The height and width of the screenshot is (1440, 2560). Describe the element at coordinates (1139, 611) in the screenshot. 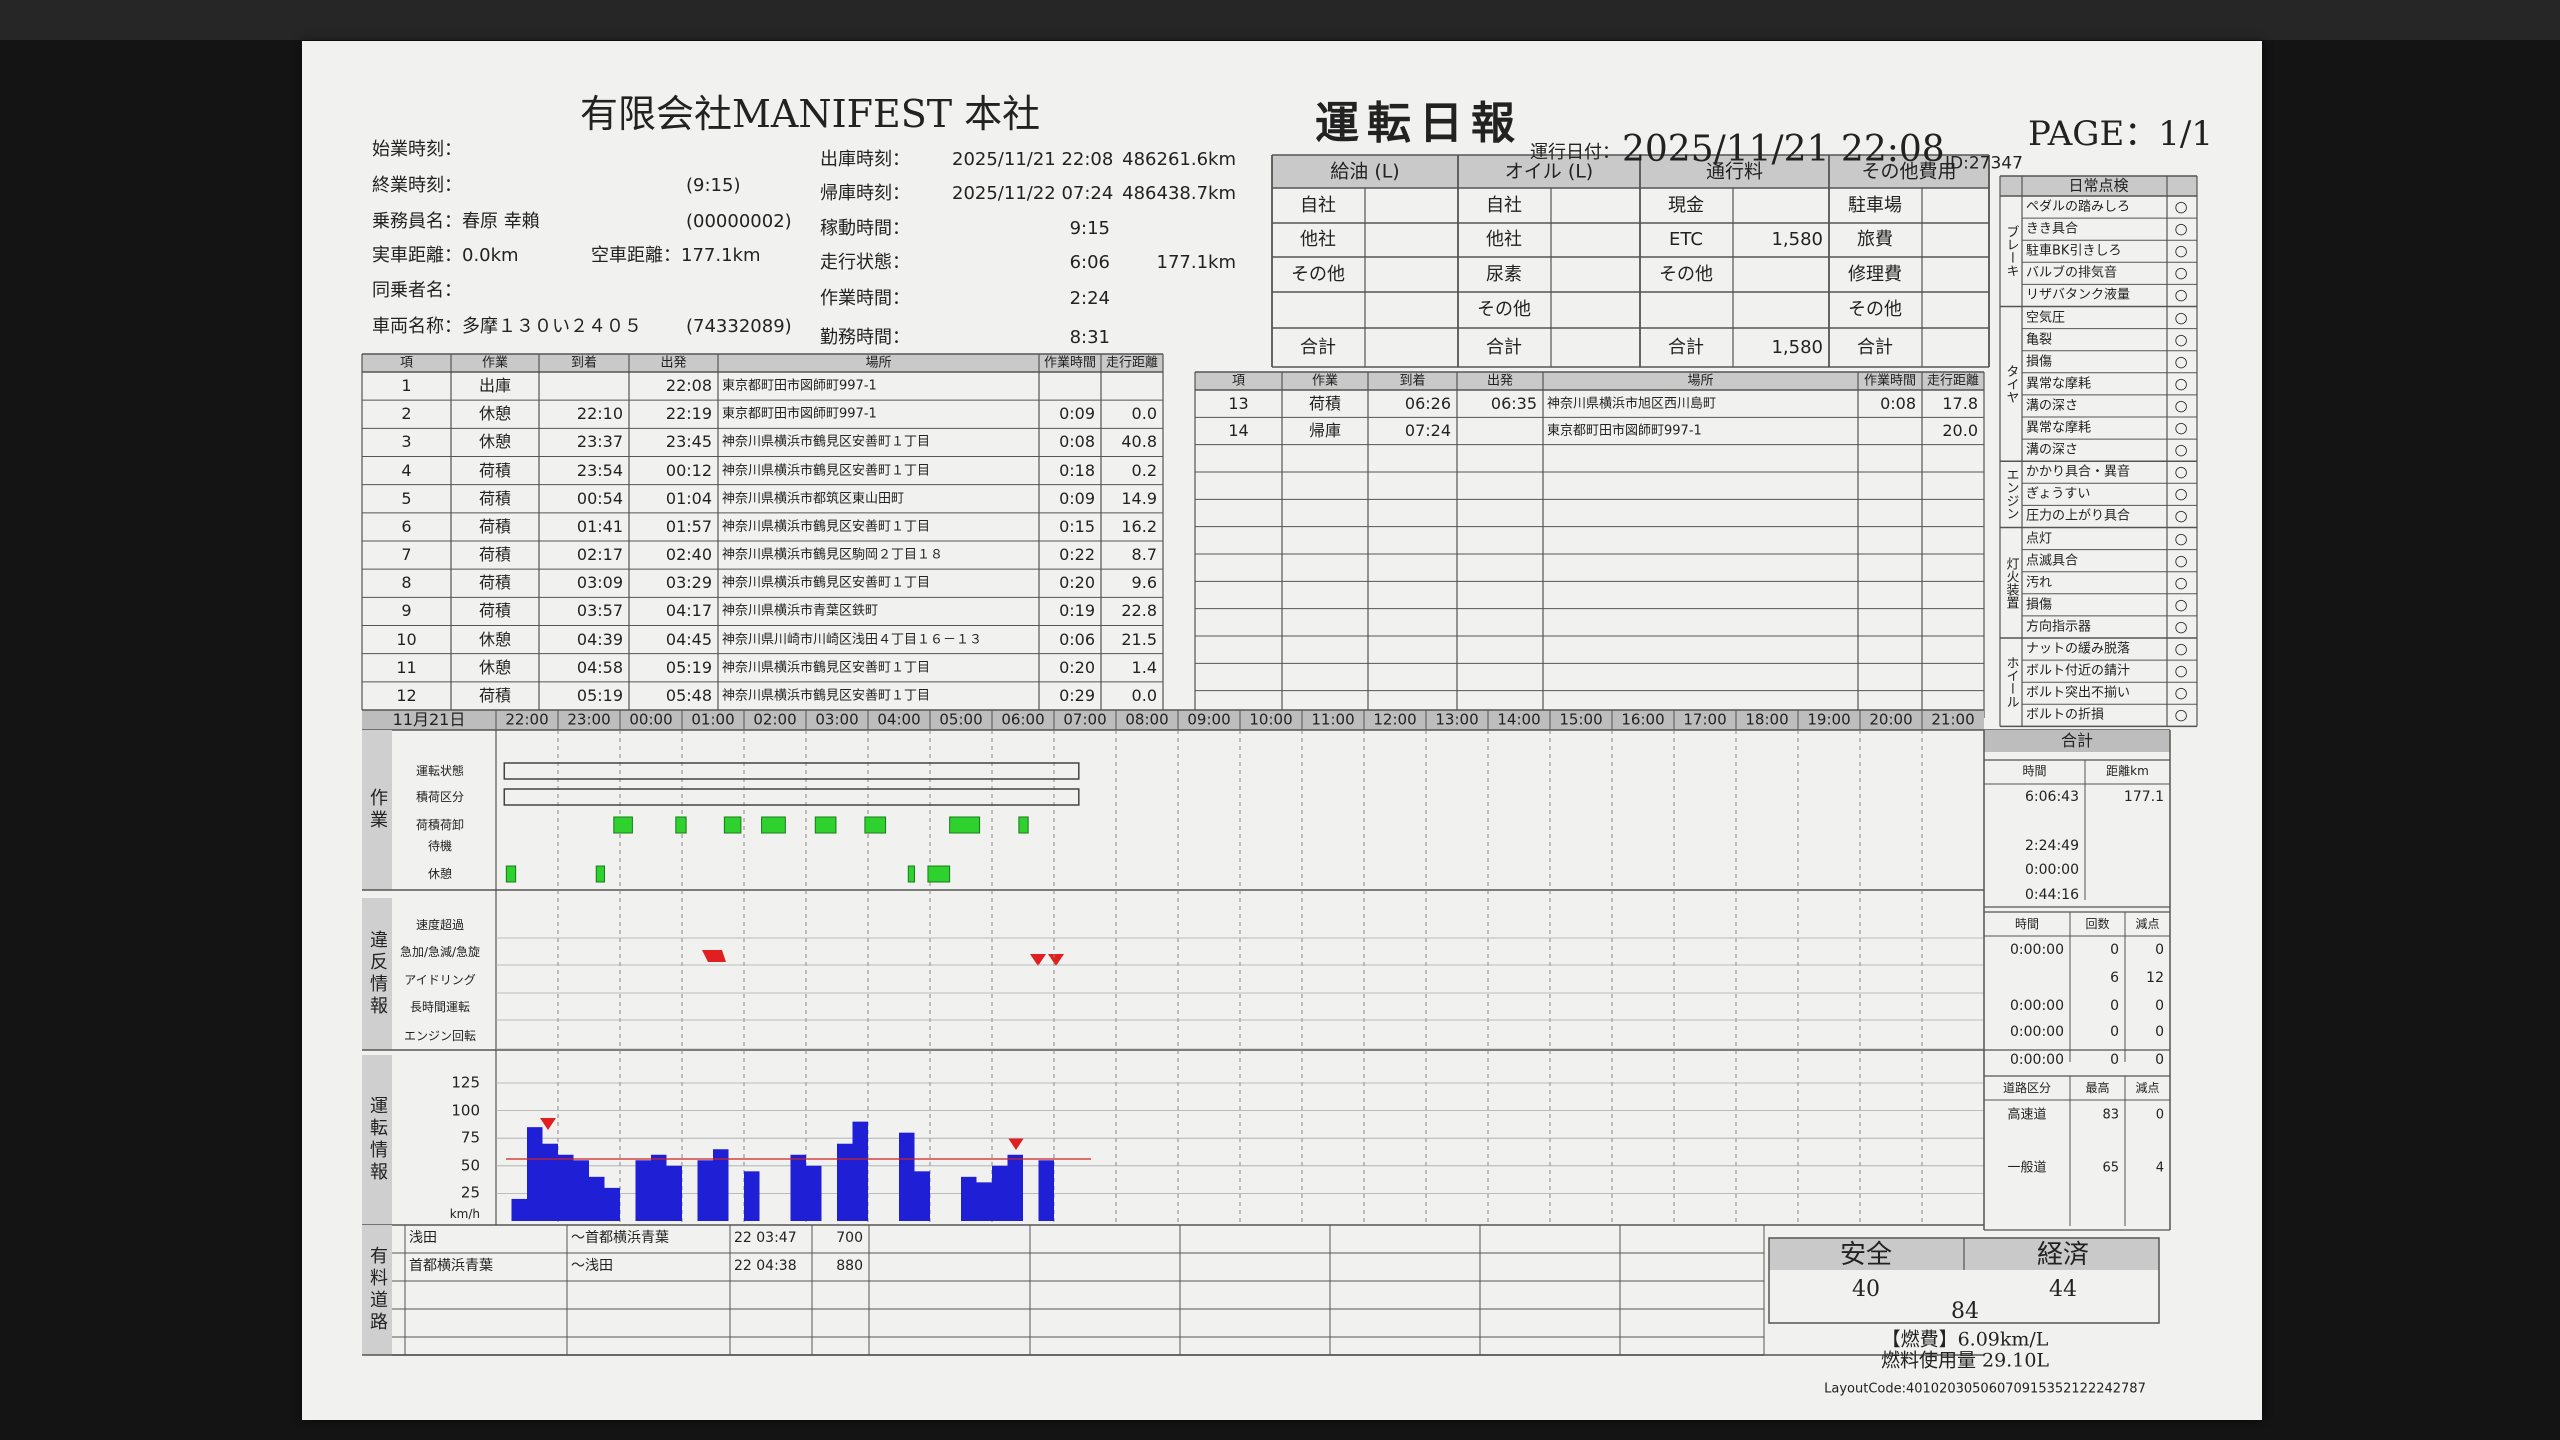

I see `op-cell: 22.8` at that location.